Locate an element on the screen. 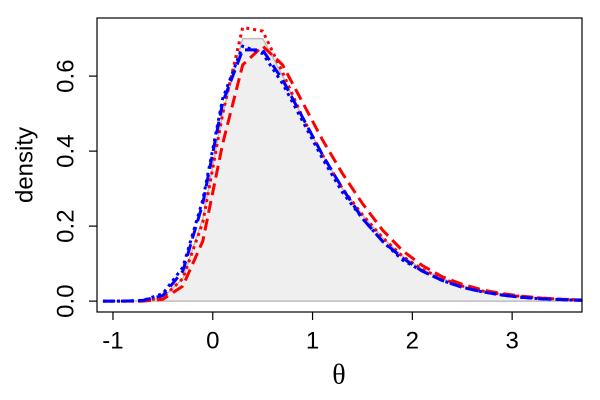 This screenshot has height=400, width=600. x-tick-label: 0 is located at coordinates (212, 340).